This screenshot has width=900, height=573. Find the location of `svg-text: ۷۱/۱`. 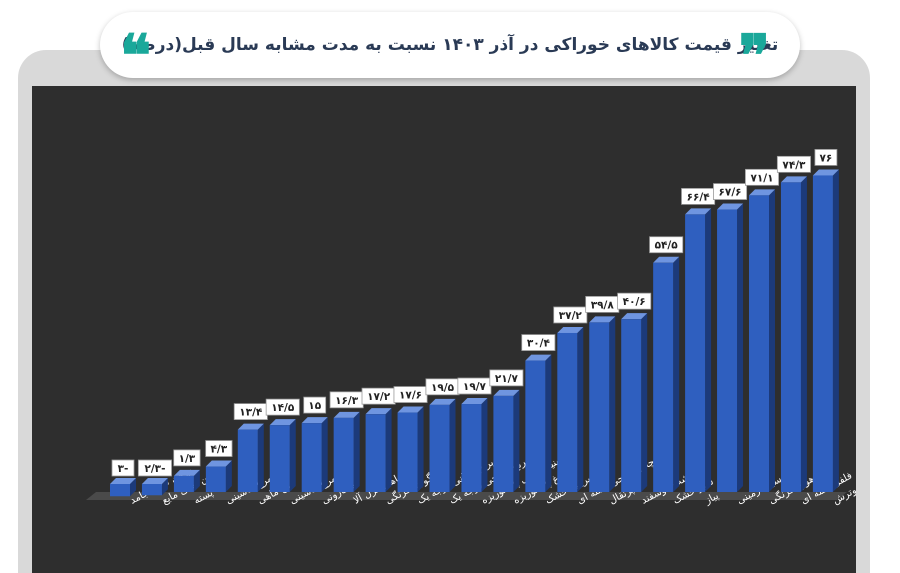

svg-text: ۷۱/۱ is located at coordinates (761, 178).